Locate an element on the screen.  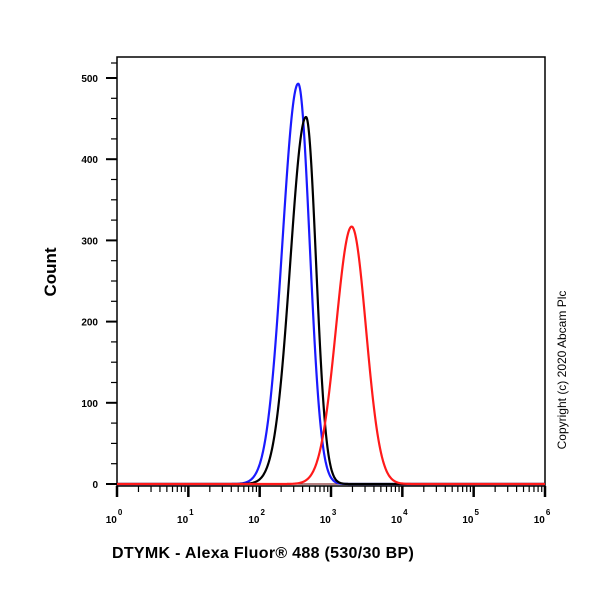
y-tick-label: 400 is located at coordinates (89, 160).